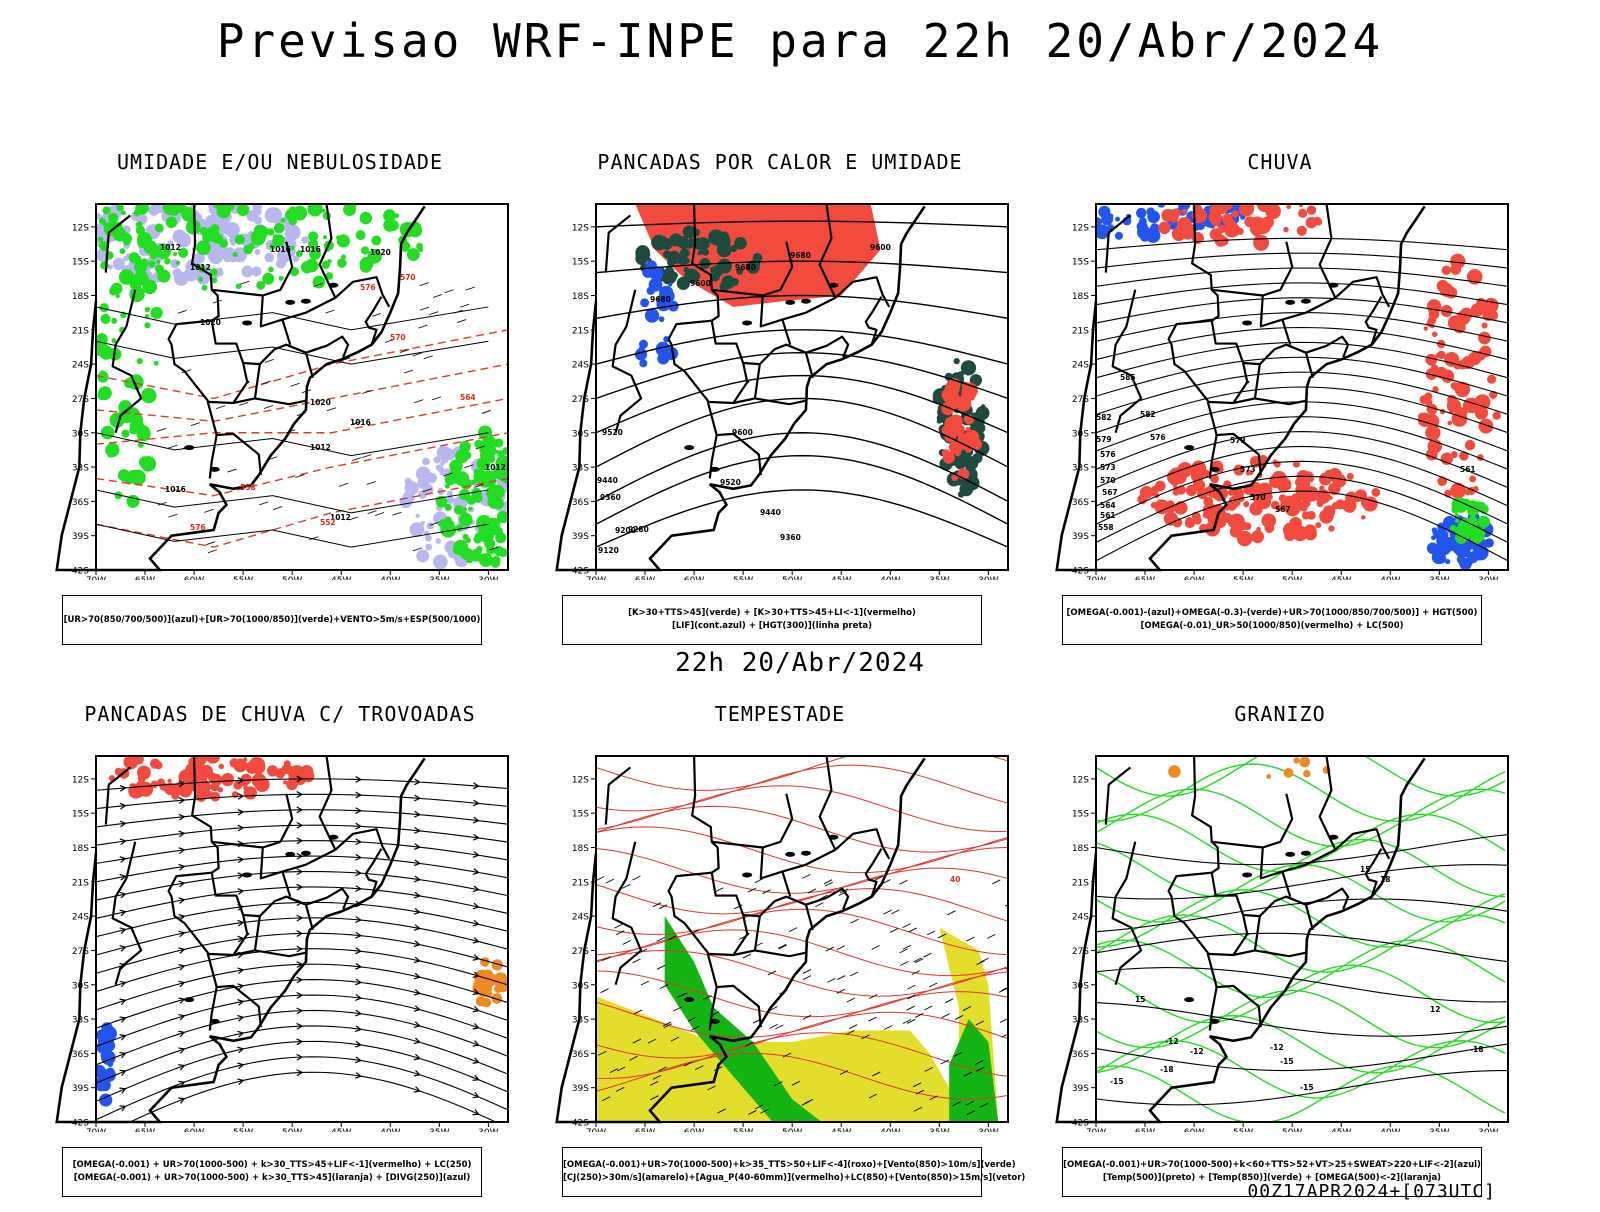 The width and height of the screenshot is (1600, 1212). What do you see at coordinates (1172, 1041) in the screenshot?
I see `contour-label: -12` at bounding box center [1172, 1041].